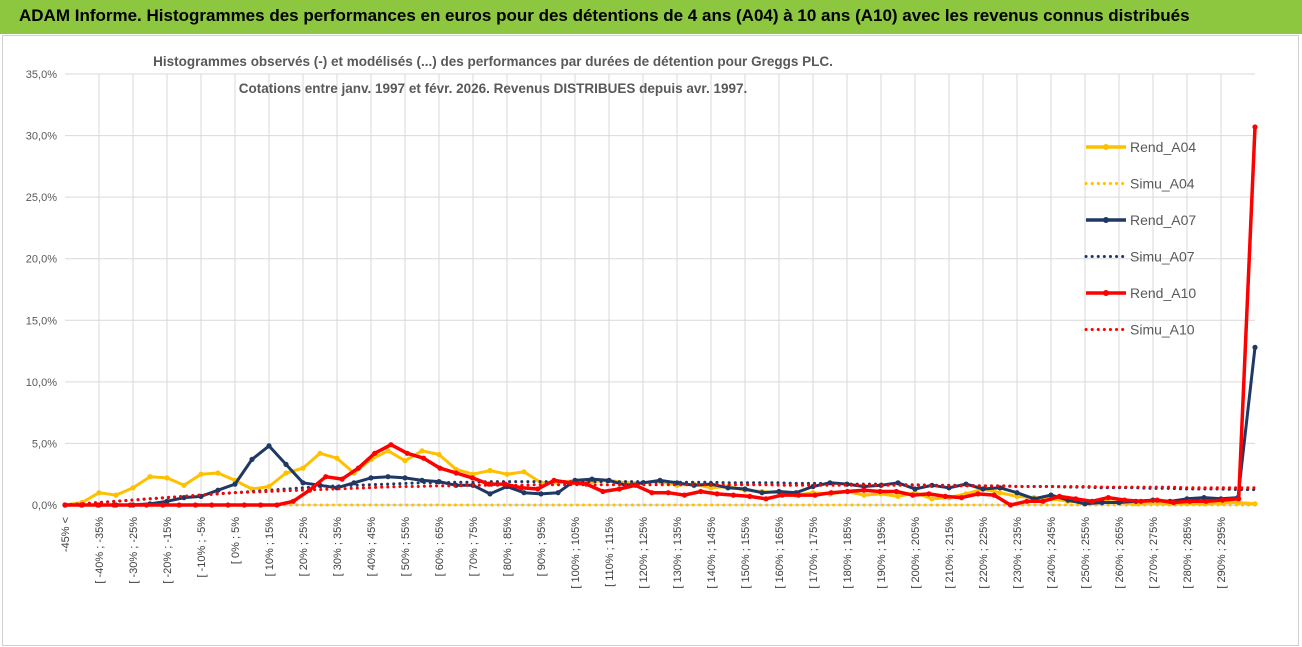 This screenshot has height=647, width=1302. What do you see at coordinates (44, 444) in the screenshot?
I see `y-tick-label: 5,0%` at bounding box center [44, 444].